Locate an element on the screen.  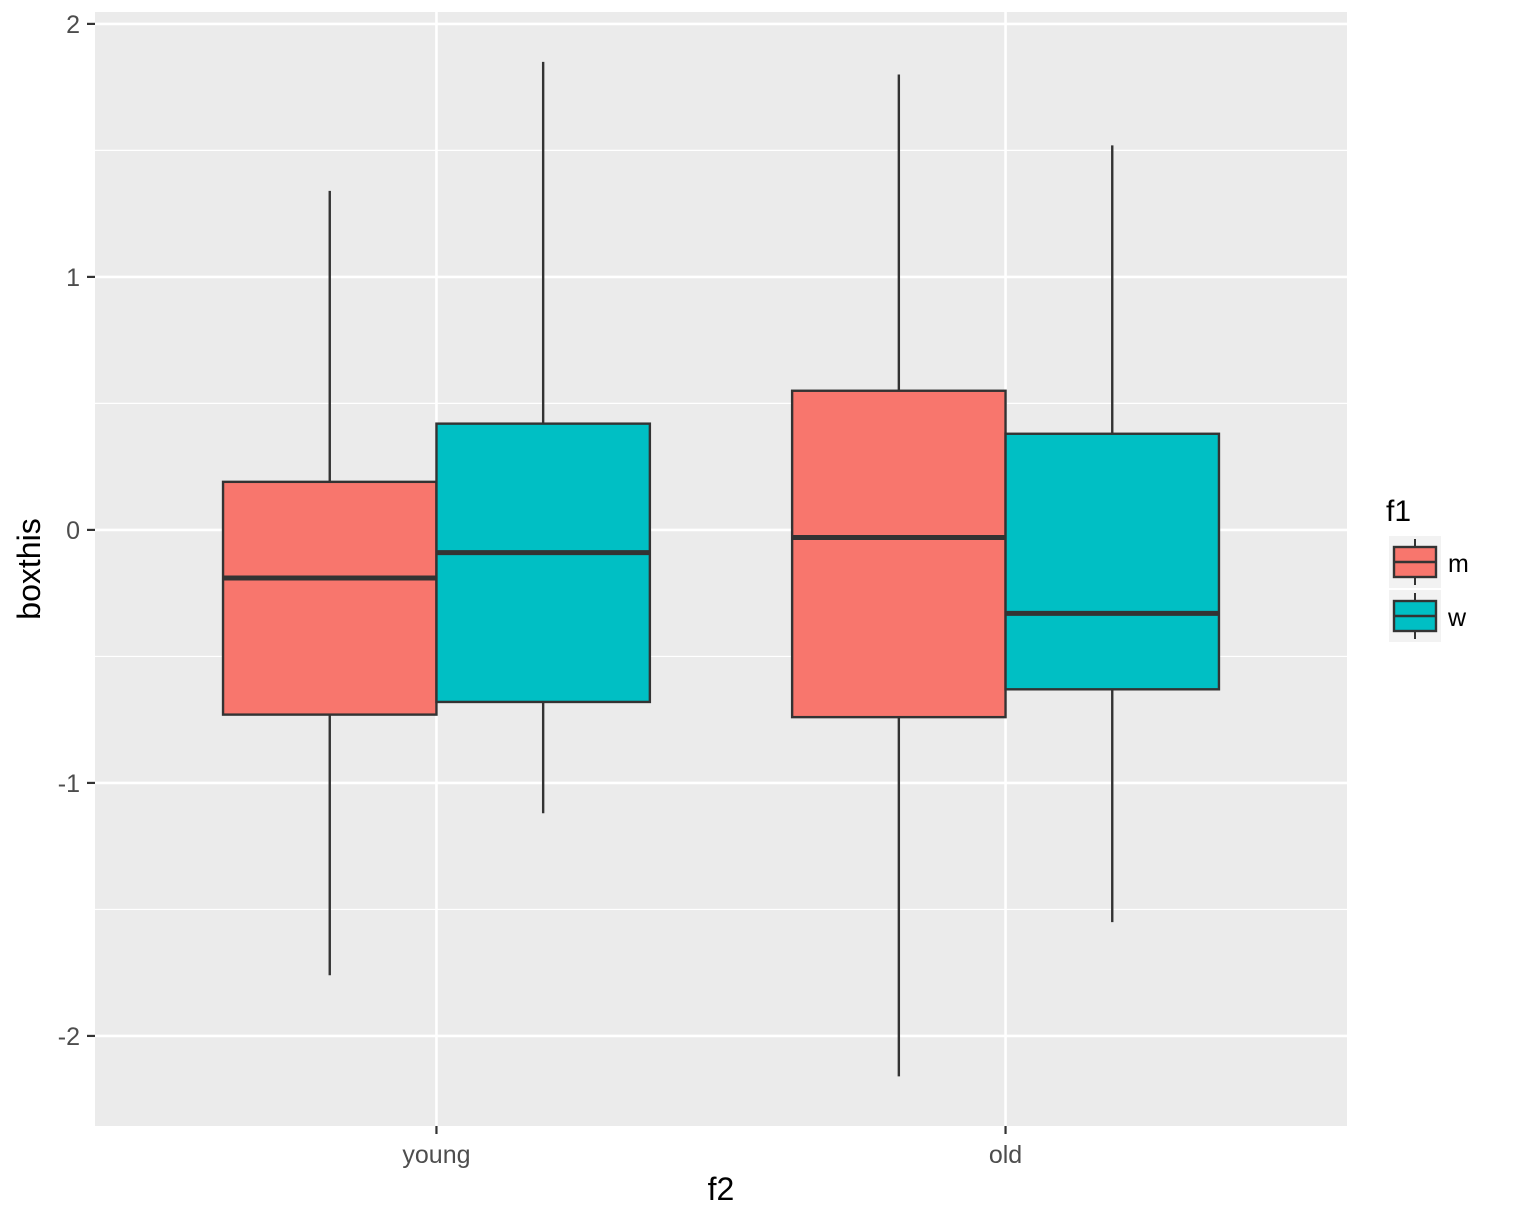
x-axis-label: f2 is located at coordinates (721, 1189).